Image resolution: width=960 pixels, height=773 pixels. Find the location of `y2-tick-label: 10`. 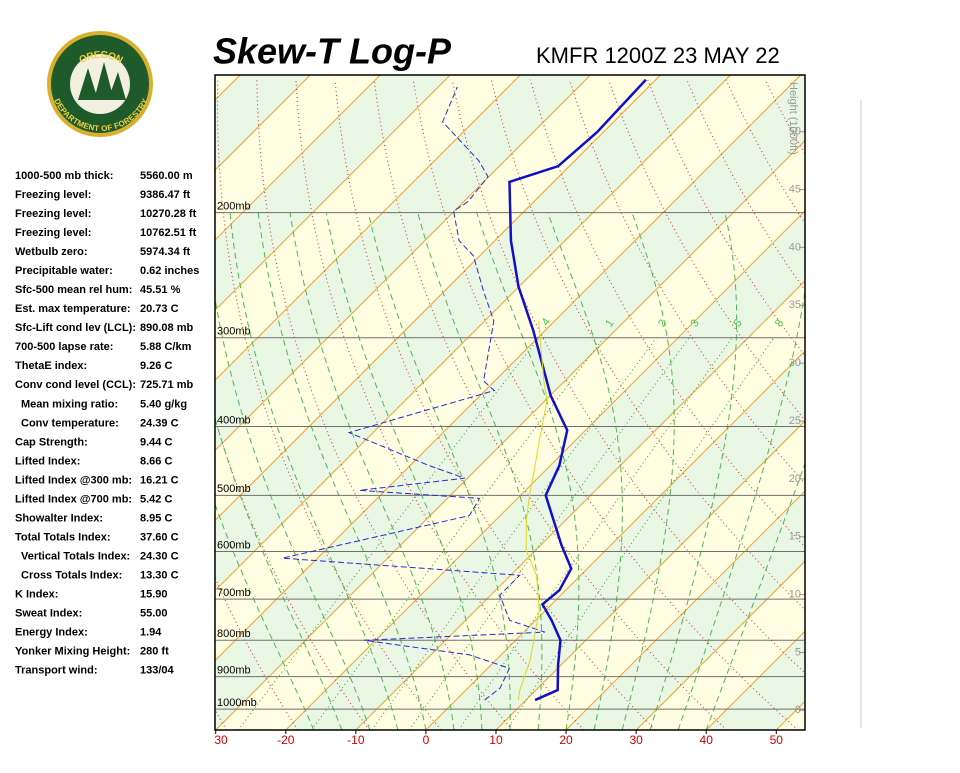

y2-tick-label: 10 is located at coordinates (795, 595).